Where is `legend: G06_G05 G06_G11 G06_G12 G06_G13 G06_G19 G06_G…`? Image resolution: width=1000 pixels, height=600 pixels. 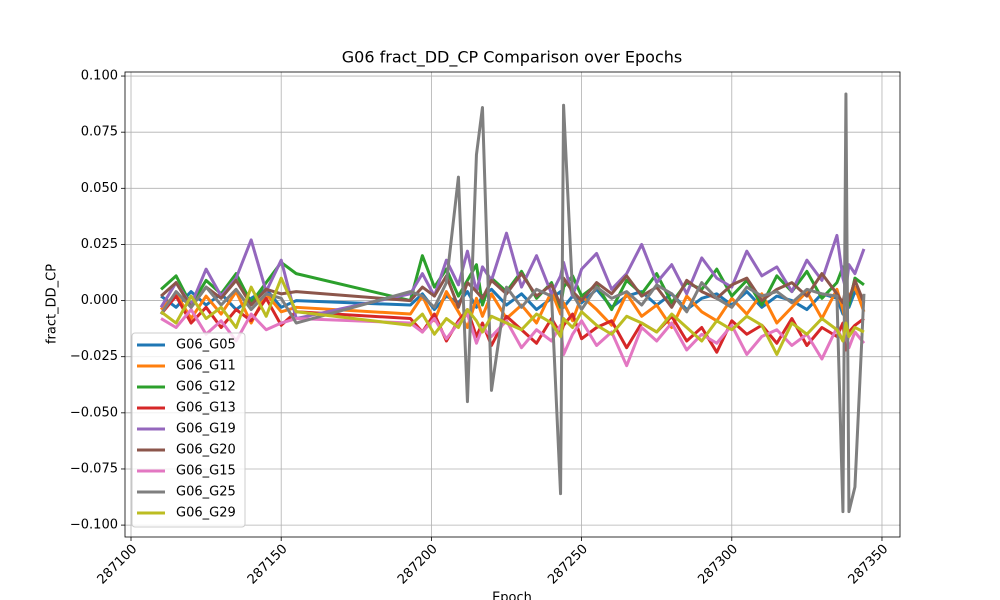
legend: G06_G05 G06_G11 G06_G12 G06_G13 G06_G19 G06_G… is located at coordinates (188, 430).